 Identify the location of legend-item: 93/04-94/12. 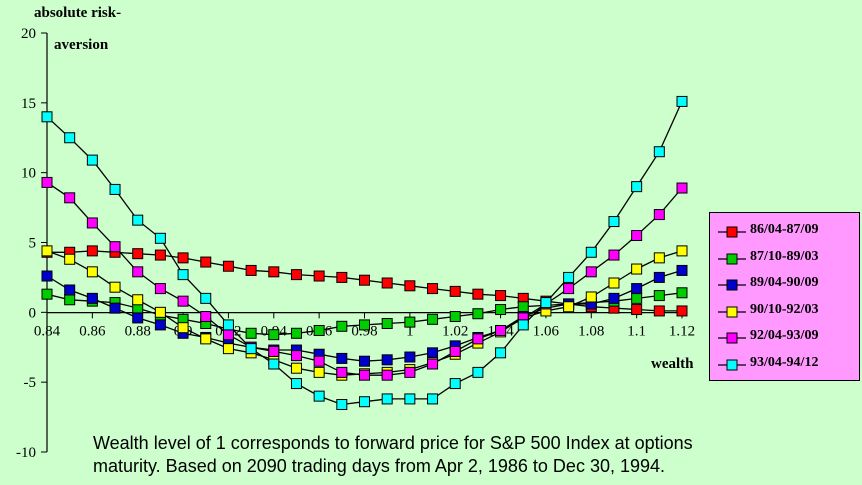
(788, 364).